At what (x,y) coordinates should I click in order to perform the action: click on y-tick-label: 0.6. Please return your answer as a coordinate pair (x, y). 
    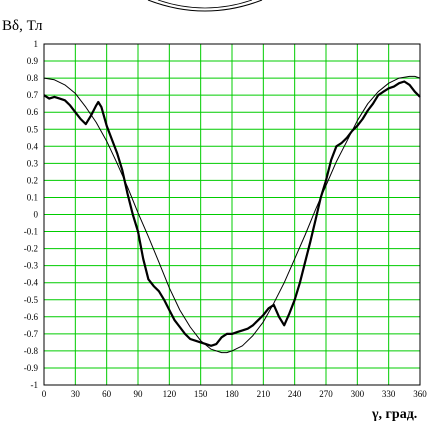
    Looking at the image, I should click on (33, 112).